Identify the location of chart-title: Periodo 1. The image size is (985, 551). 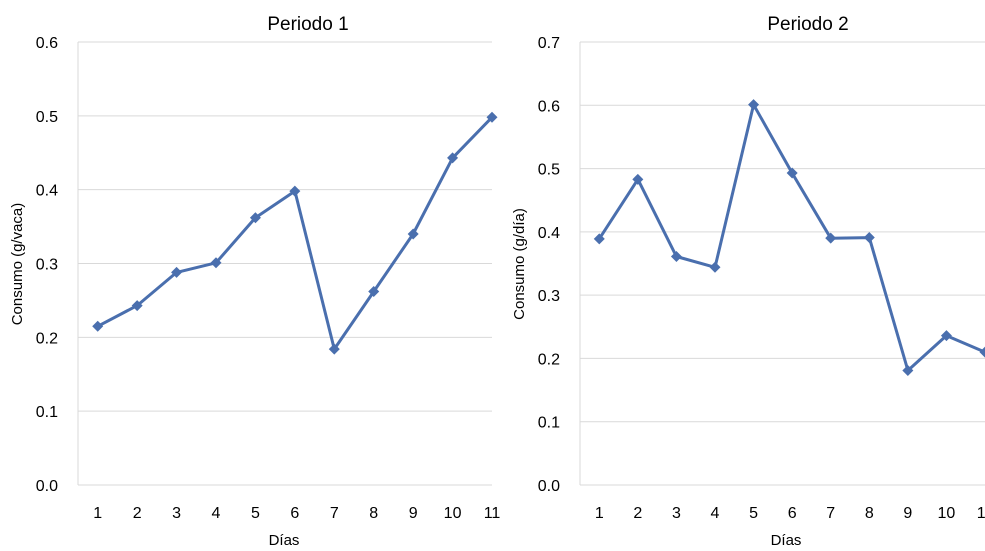
(307, 24).